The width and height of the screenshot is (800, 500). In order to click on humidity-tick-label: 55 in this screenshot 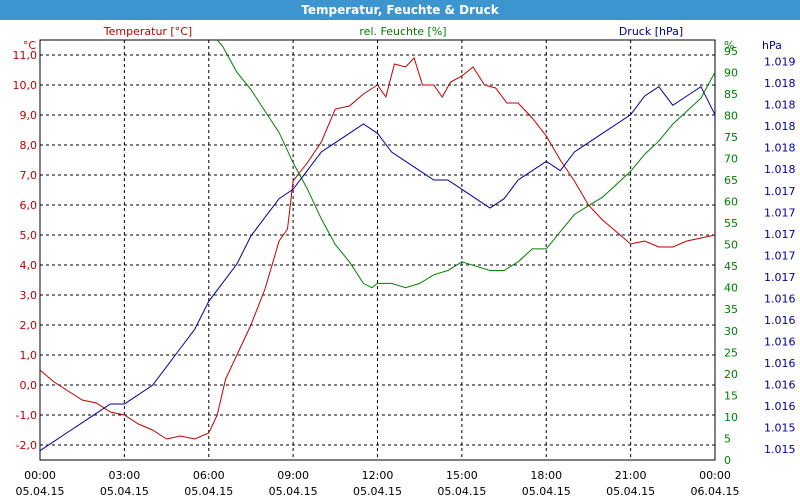, I will do `click(731, 223)`.